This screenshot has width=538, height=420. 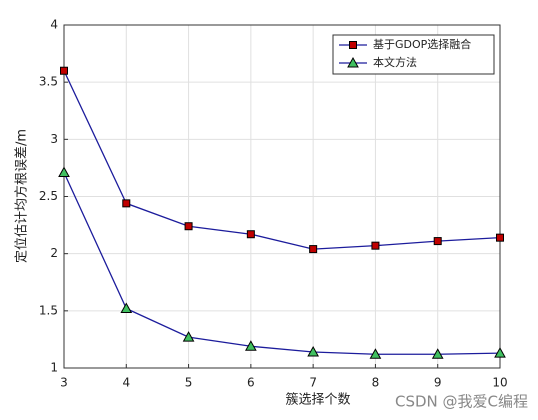 I want to click on x-tick-label: 7, so click(x=313, y=383).